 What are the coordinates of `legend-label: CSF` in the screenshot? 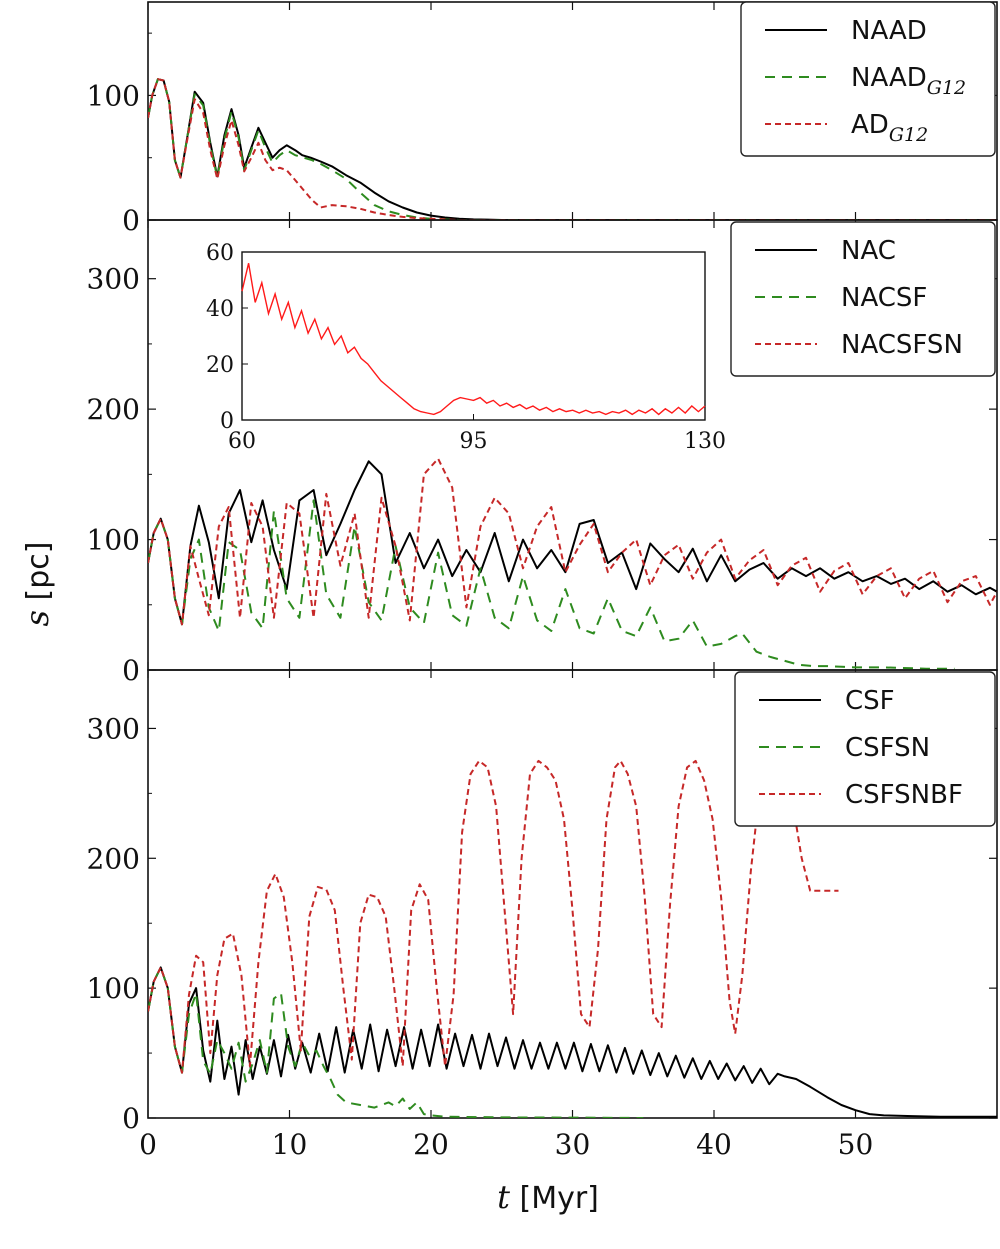 It's located at (870, 701).